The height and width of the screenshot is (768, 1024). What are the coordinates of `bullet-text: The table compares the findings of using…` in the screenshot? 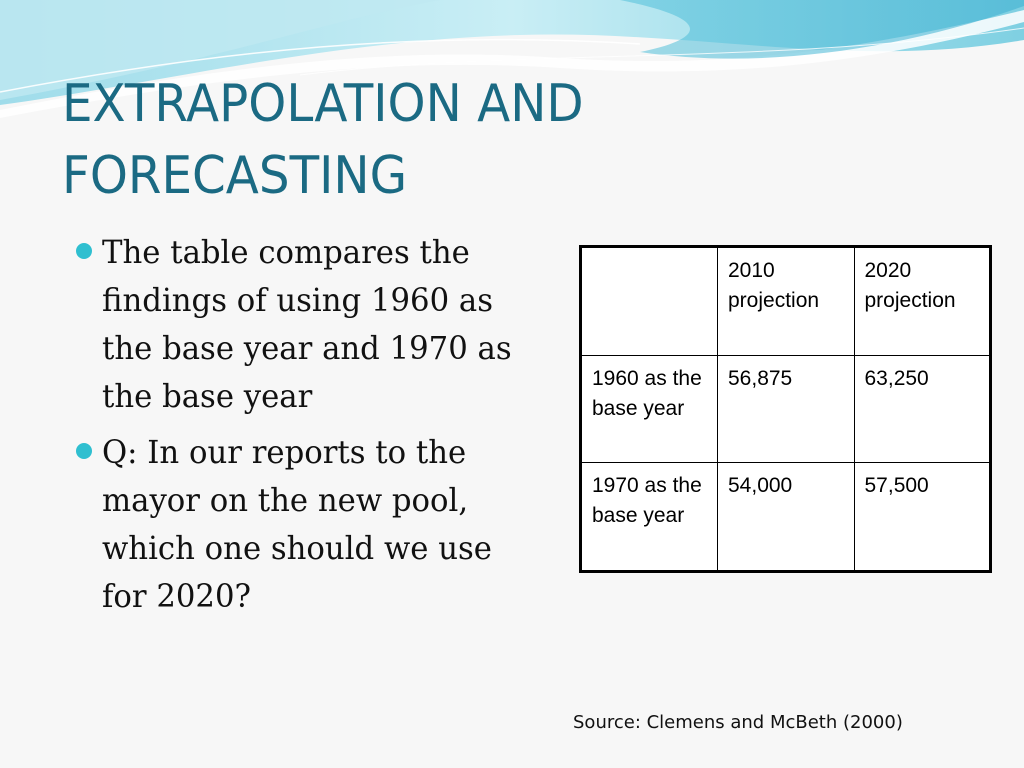 It's located at (307, 324).